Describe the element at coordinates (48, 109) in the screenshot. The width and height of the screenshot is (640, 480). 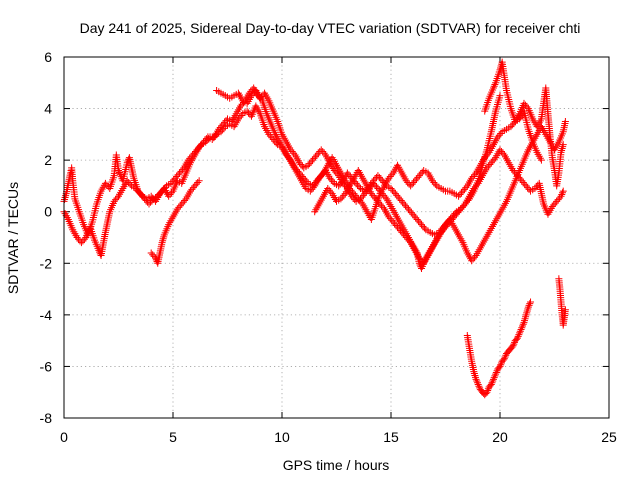
I see `y-tick-label: 4` at that location.